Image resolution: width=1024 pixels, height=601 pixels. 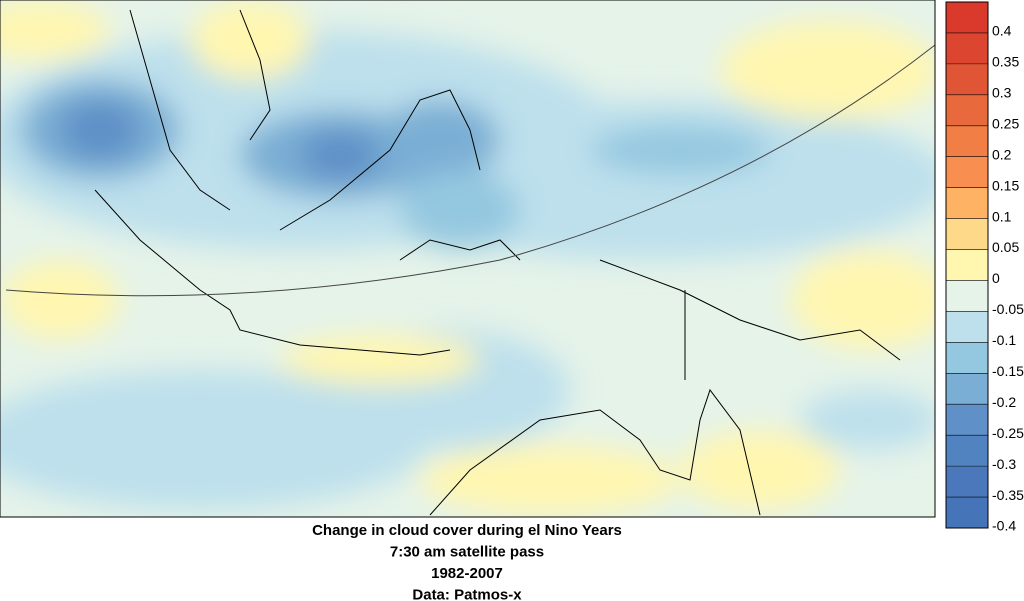 What do you see at coordinates (1002, 93) in the screenshot?
I see `colorbar-tick-label: 0.3` at bounding box center [1002, 93].